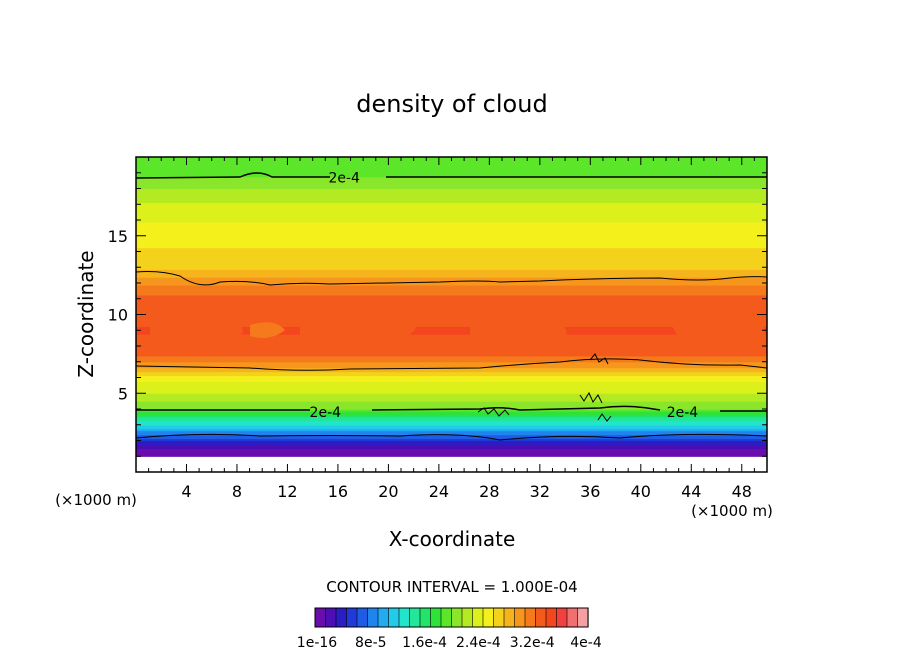  What do you see at coordinates (317, 643) in the screenshot?
I see `colorbar-tick-label: 1e-16` at bounding box center [317, 643].